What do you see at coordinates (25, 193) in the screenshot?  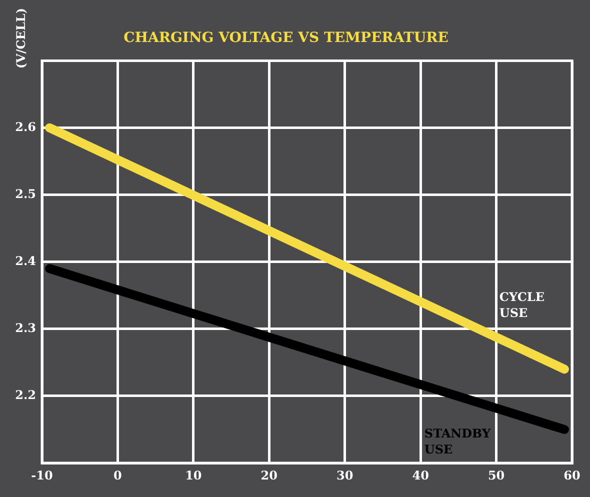 I see `y-tick-label: 2.5` at bounding box center [25, 193].